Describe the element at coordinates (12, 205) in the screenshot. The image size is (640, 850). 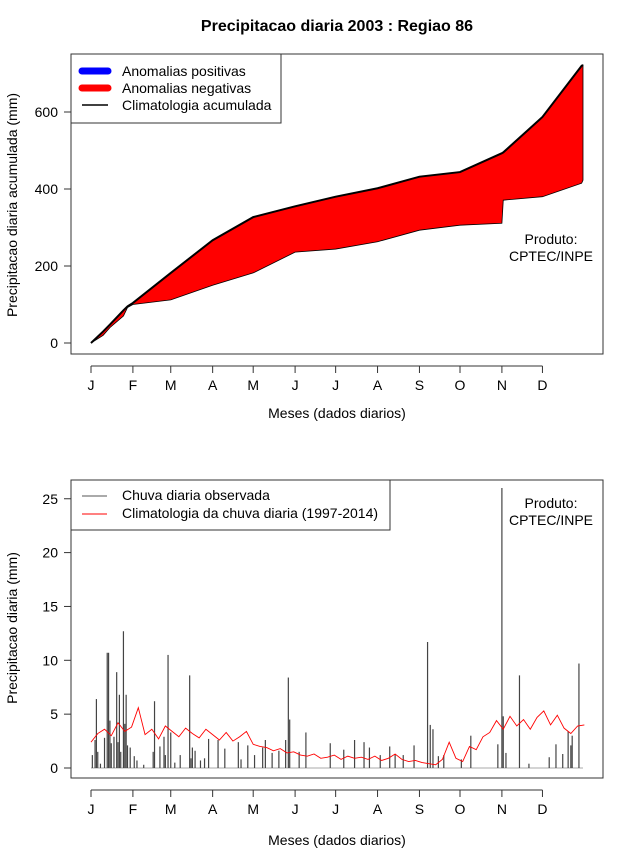
I see `y-axis-label: Precipitacao diaria acumulada (mm)` at that location.